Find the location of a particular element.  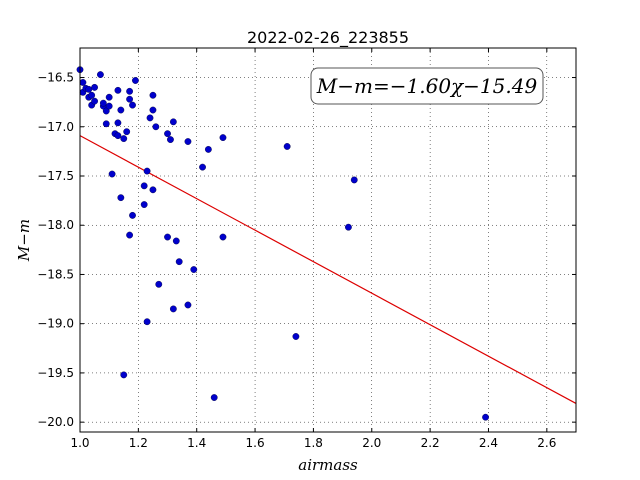

y-tick-label: −20.0 is located at coordinates (55, 422).